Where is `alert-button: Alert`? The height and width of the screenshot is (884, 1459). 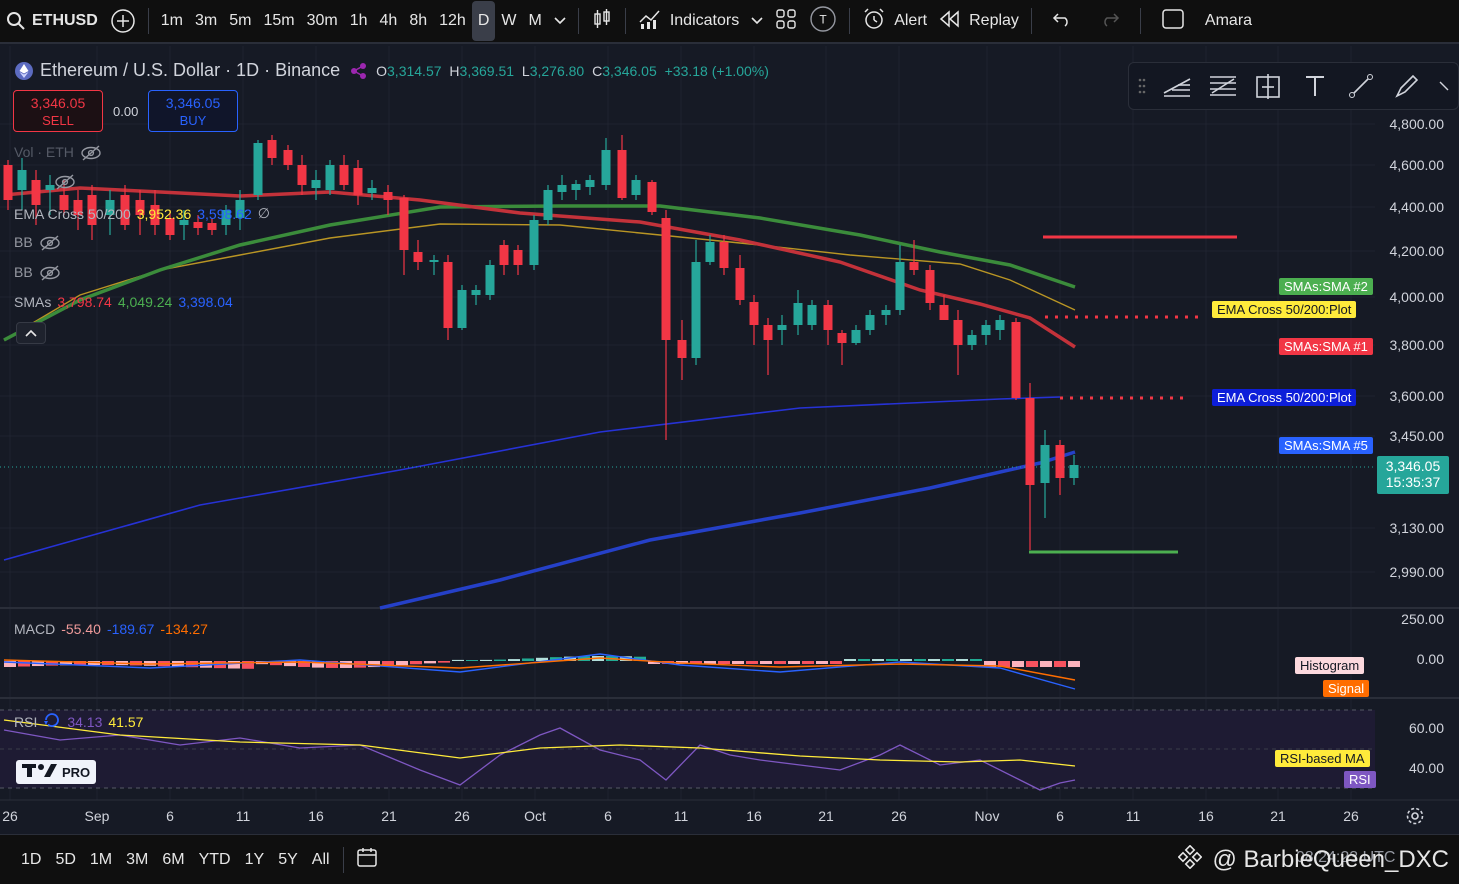 alert-button: Alert is located at coordinates (894, 21).